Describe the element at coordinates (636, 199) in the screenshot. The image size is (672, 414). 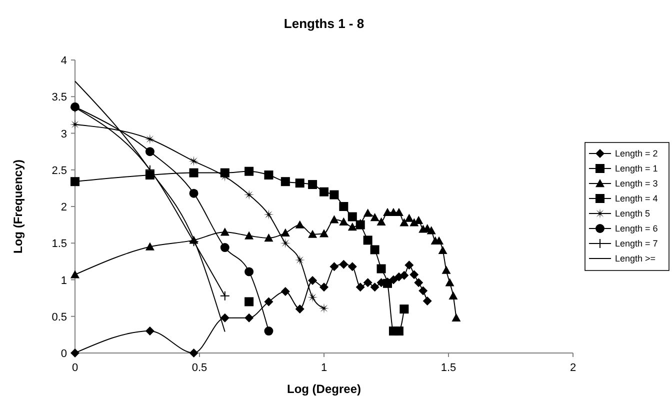
I see `legend-label: Length = 4` at that location.